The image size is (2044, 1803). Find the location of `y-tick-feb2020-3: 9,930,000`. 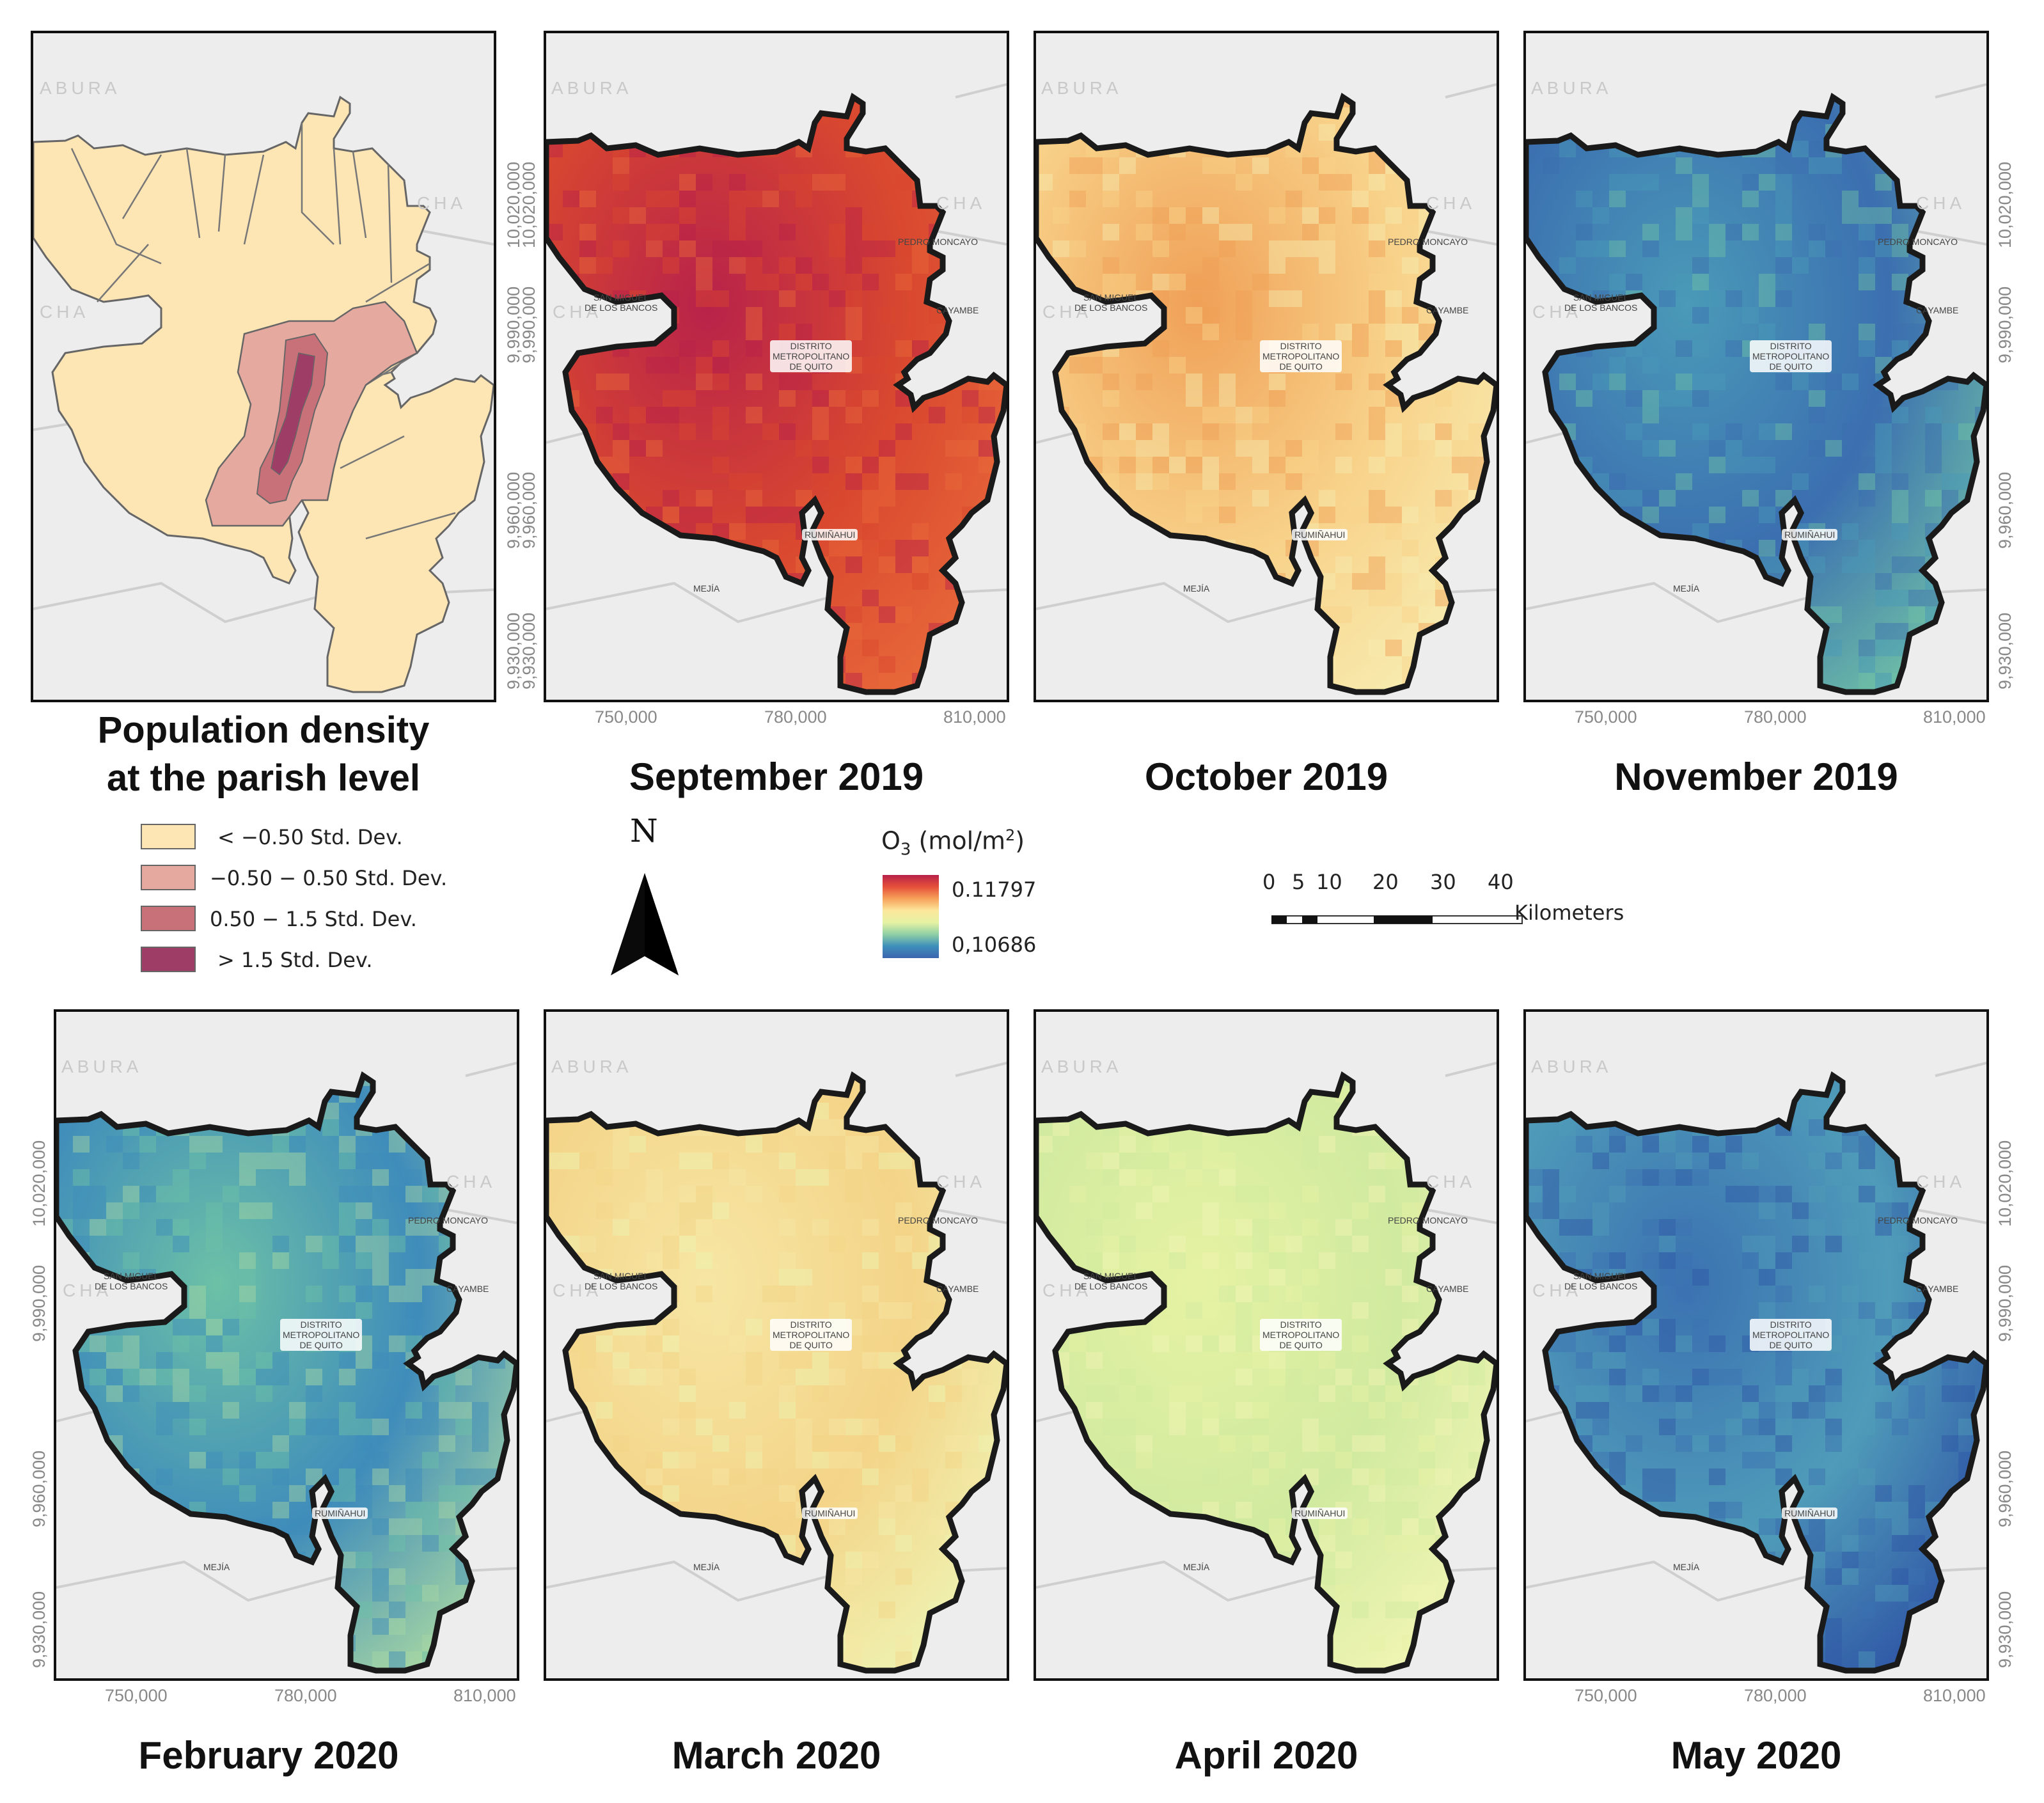

y-tick-feb2020-3: 9,930,000 is located at coordinates (39, 1630).